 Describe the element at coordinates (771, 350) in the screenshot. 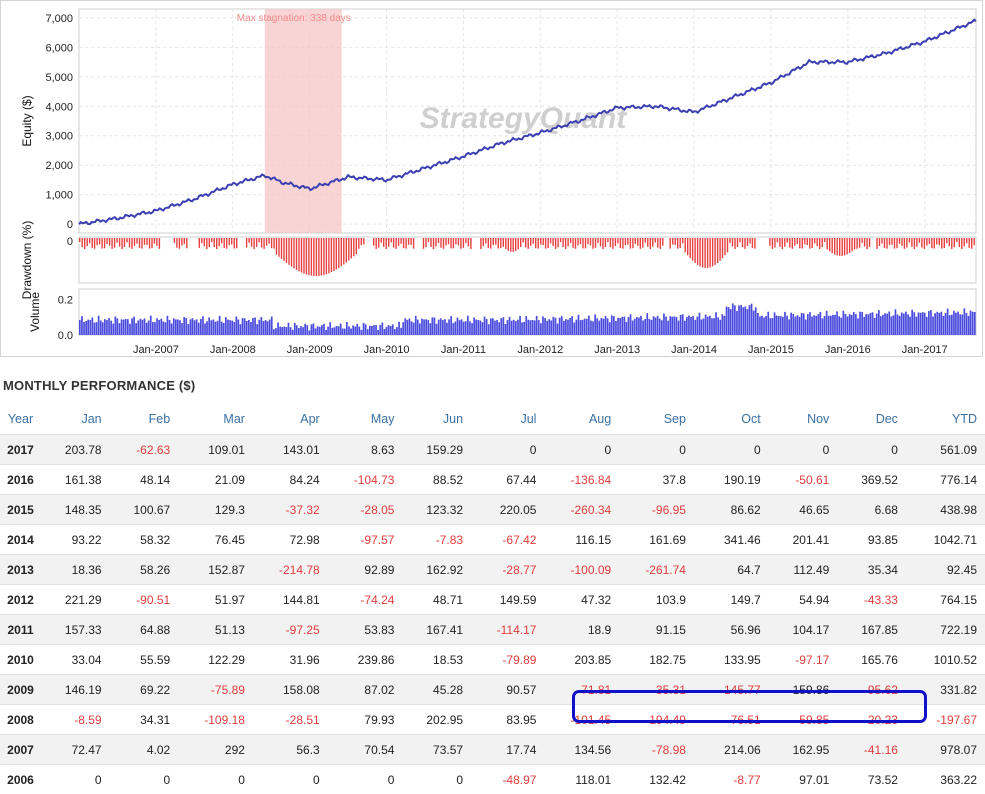

I see `x-axis-tick-label: Jan-2015` at that location.